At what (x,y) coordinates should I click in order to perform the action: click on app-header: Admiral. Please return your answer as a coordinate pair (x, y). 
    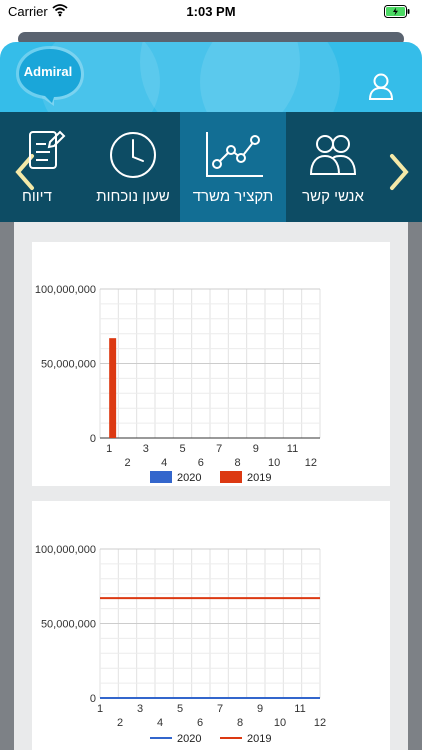
    Looking at the image, I should click on (211, 68).